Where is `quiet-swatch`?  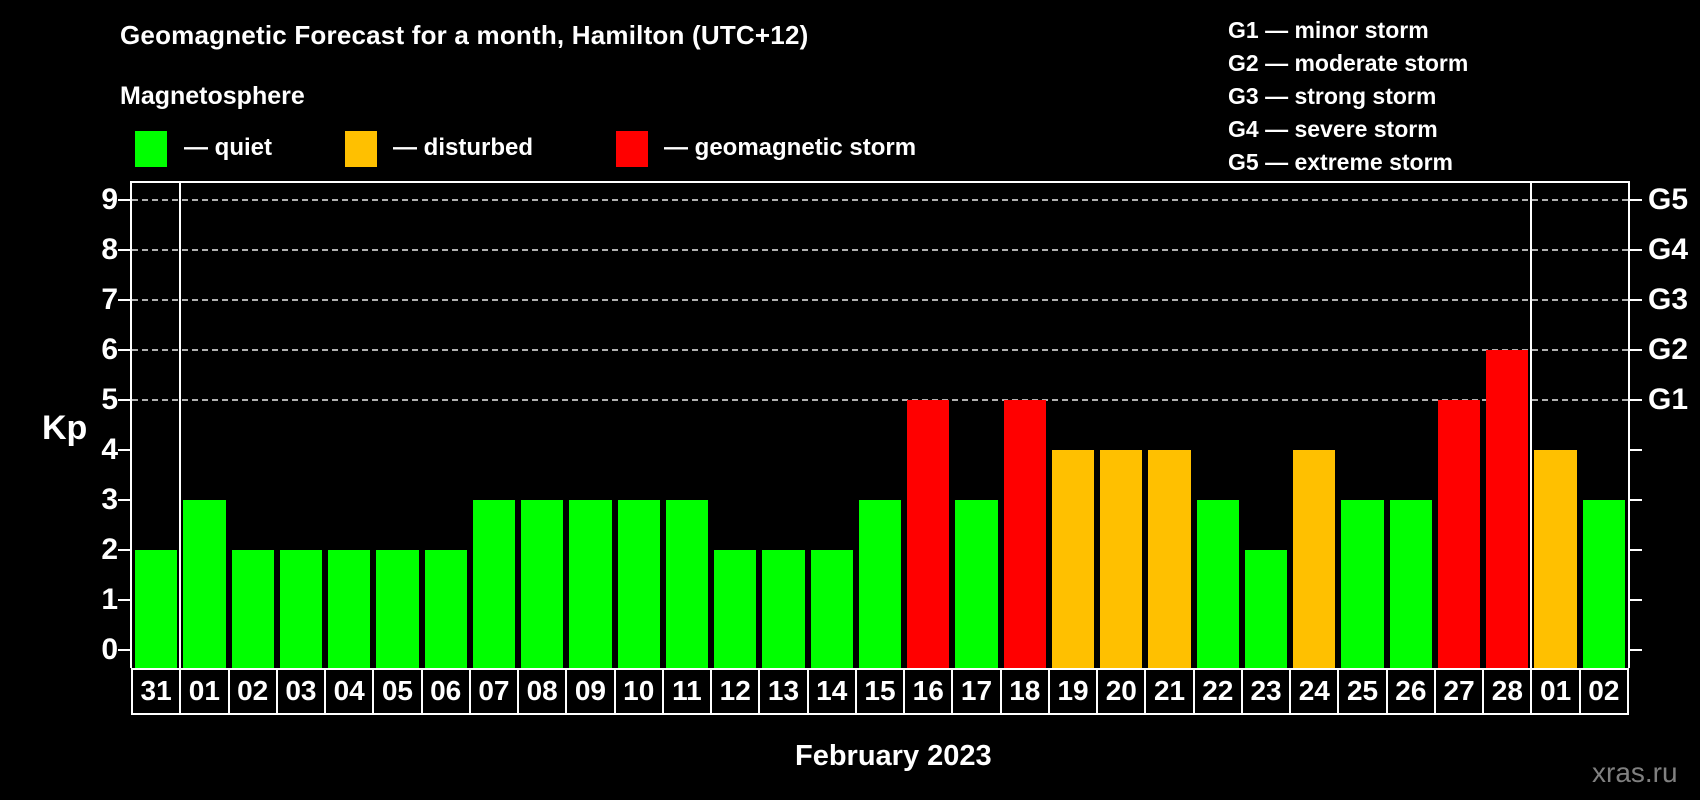 quiet-swatch is located at coordinates (151, 149).